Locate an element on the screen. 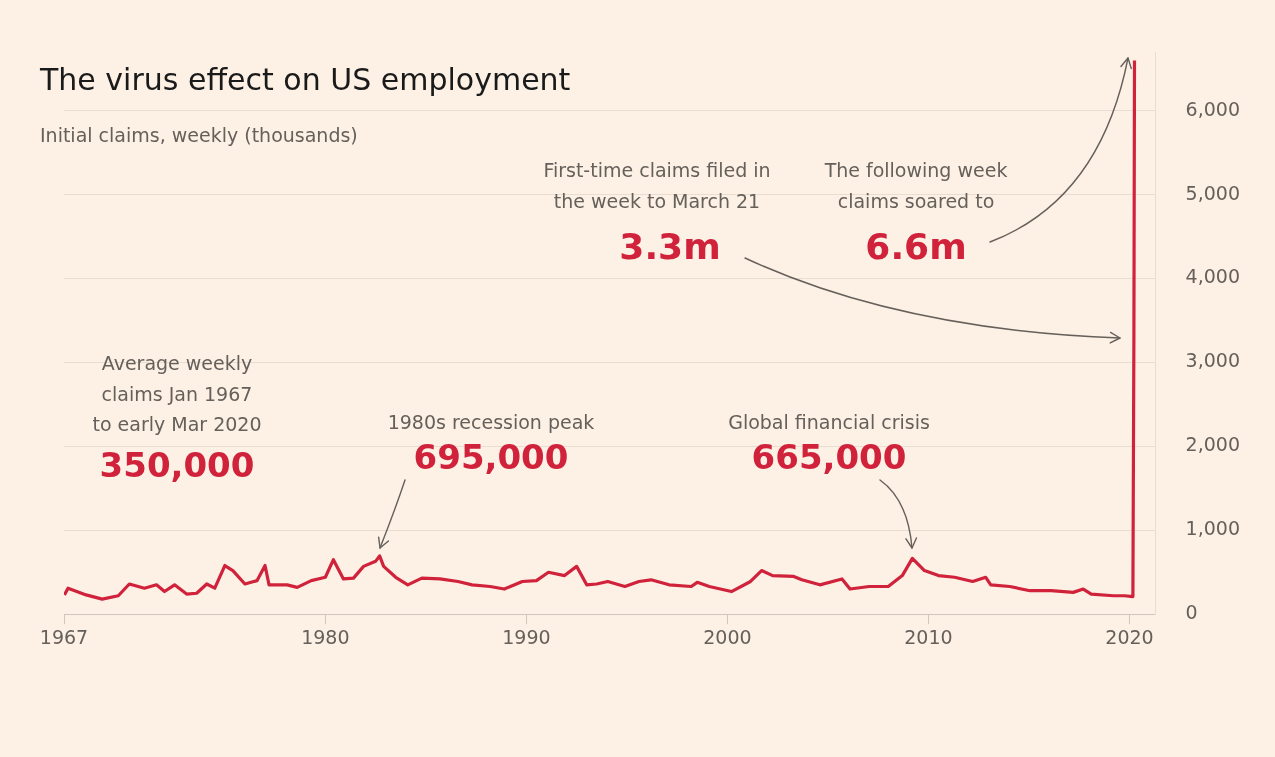 The image size is (1275, 757). x-tick-label: 1990 is located at coordinates (526, 636).